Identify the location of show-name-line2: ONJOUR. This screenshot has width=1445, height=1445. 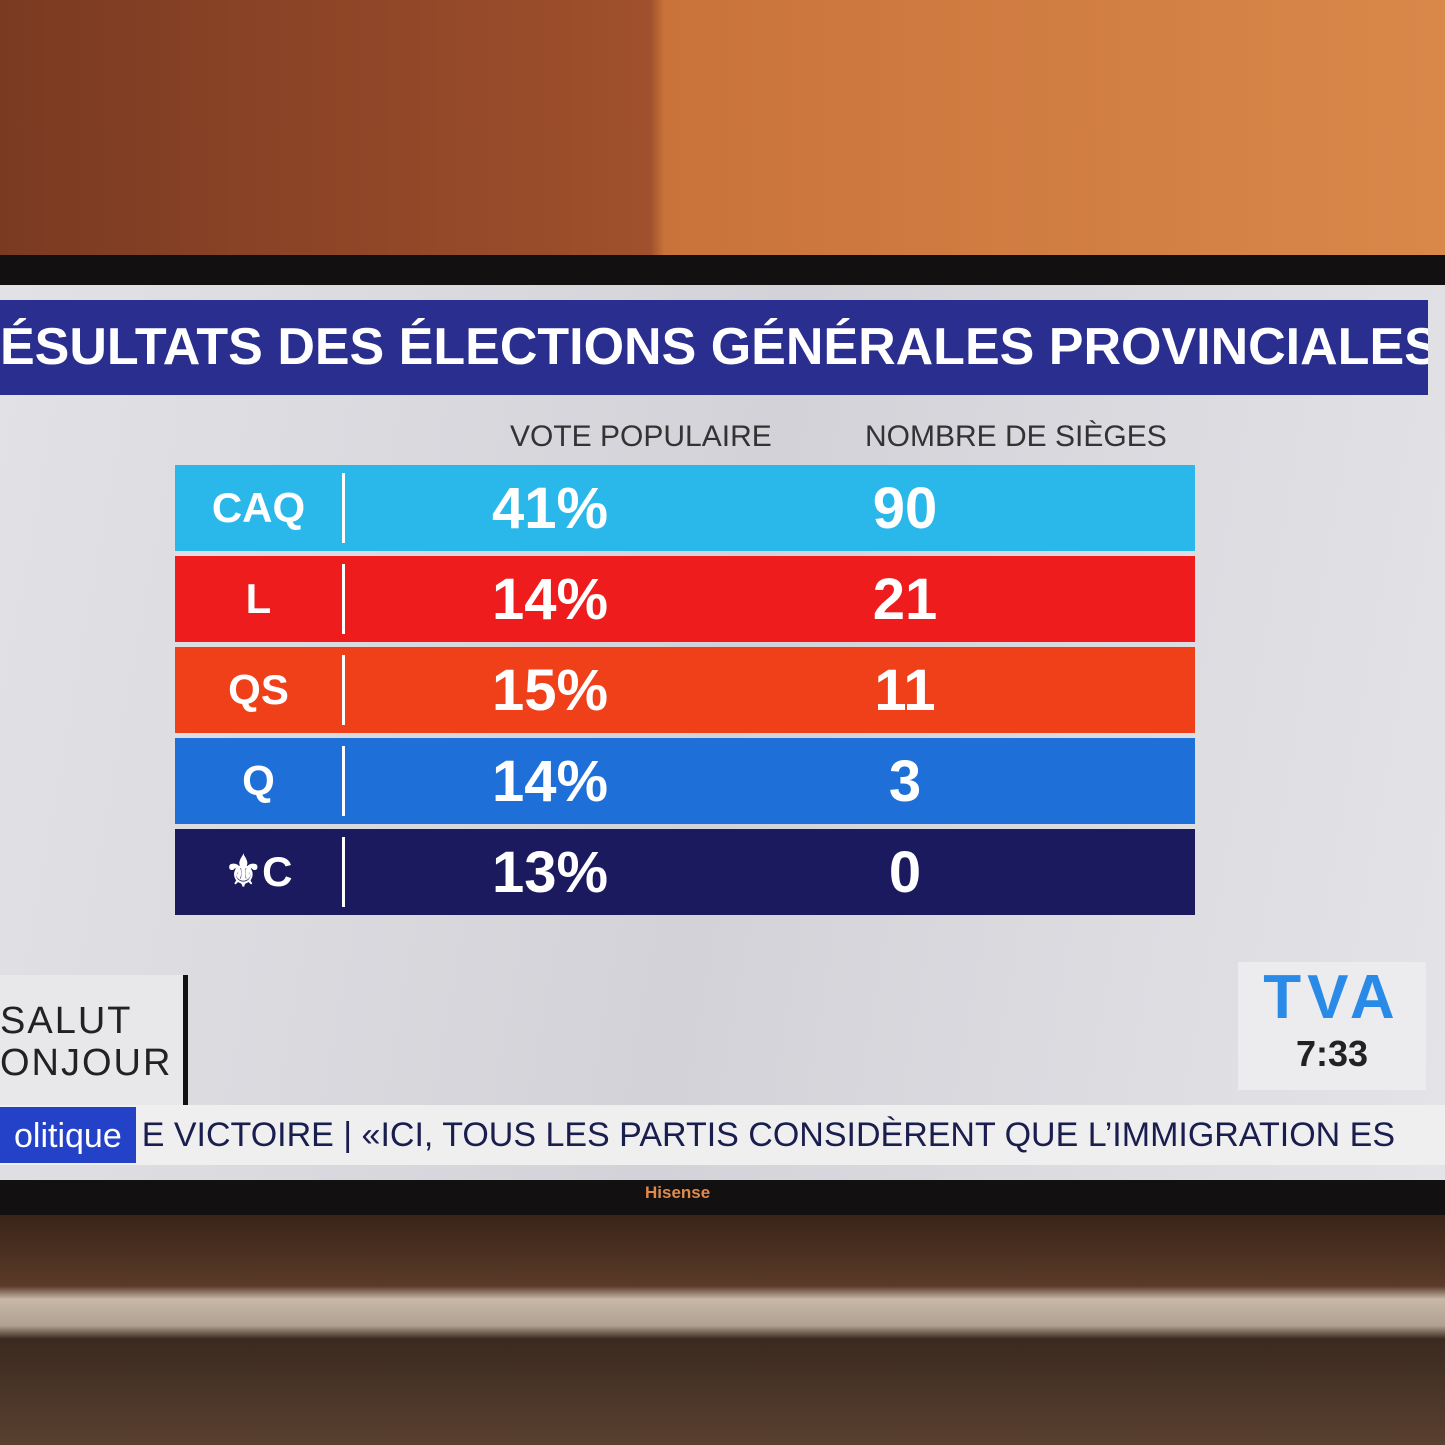
(86, 1063).